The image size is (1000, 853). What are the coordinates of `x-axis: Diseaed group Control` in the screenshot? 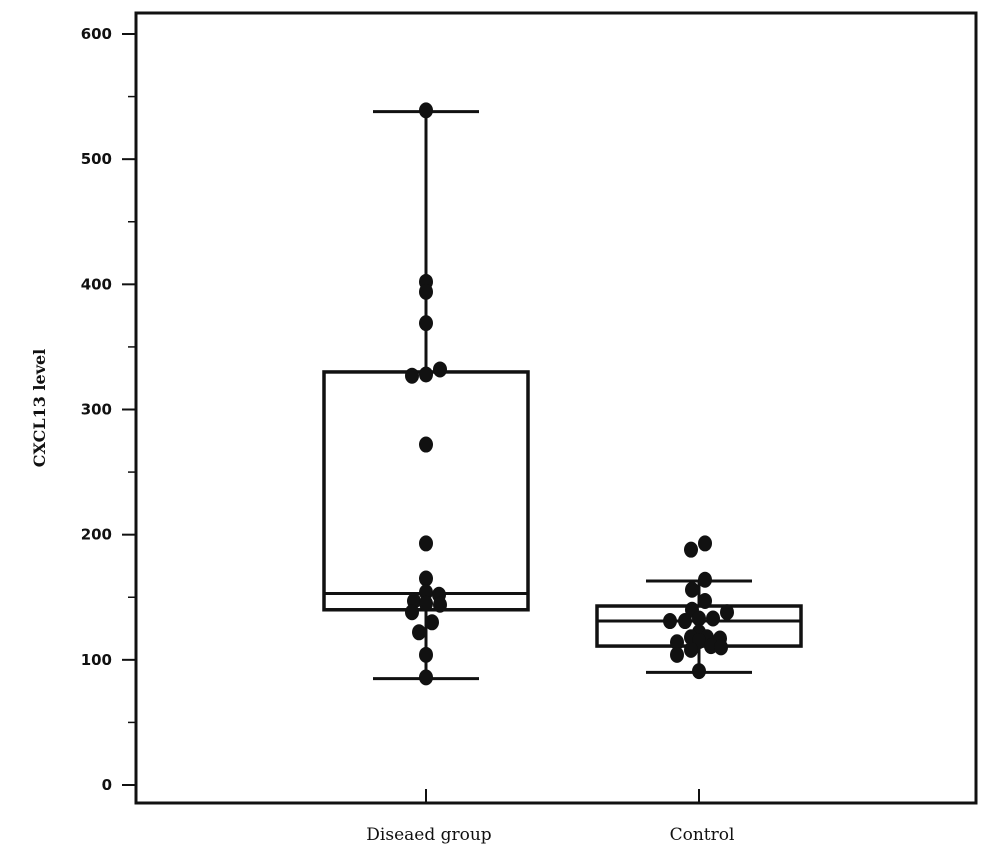 It's located at (550, 817).